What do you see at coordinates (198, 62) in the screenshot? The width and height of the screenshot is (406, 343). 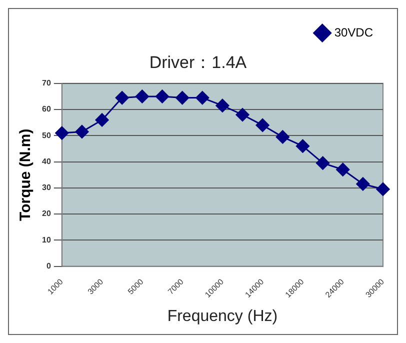 I see `chart-title: Driver：1.4A` at bounding box center [198, 62].